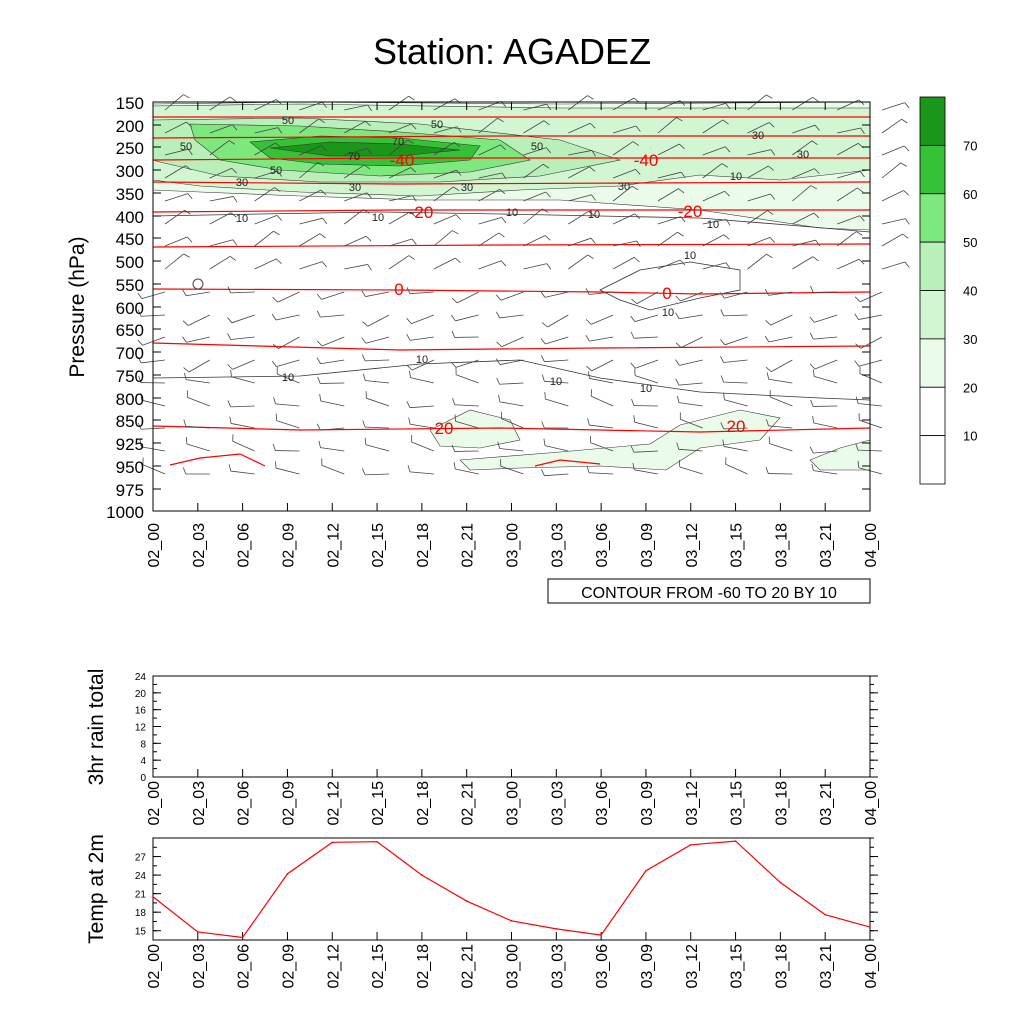 The height and width of the screenshot is (1024, 1024). Describe the element at coordinates (199, 803) in the screenshot. I see `x-tick-label: 02_03` at that location.